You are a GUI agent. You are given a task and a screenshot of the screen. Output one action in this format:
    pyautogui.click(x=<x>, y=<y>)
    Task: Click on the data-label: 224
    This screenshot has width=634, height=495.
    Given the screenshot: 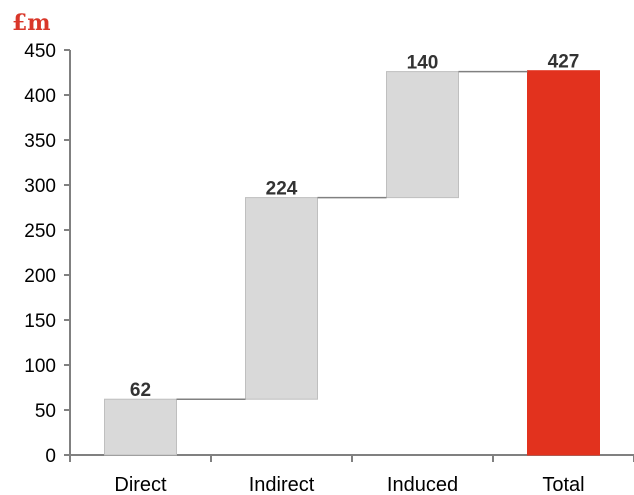 What is the action you would take?
    pyautogui.click(x=282, y=189)
    